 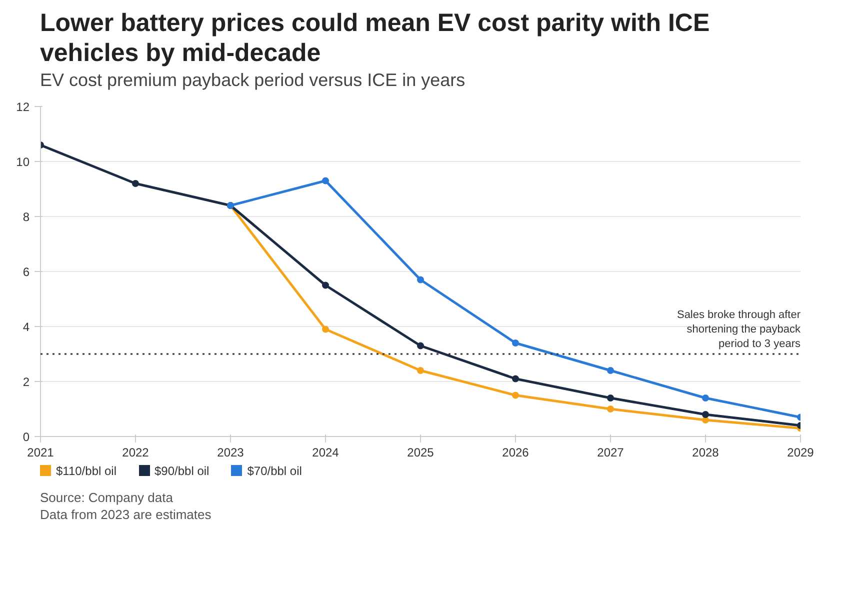 I want to click on x-tick-label: 2027, so click(x=610, y=452).